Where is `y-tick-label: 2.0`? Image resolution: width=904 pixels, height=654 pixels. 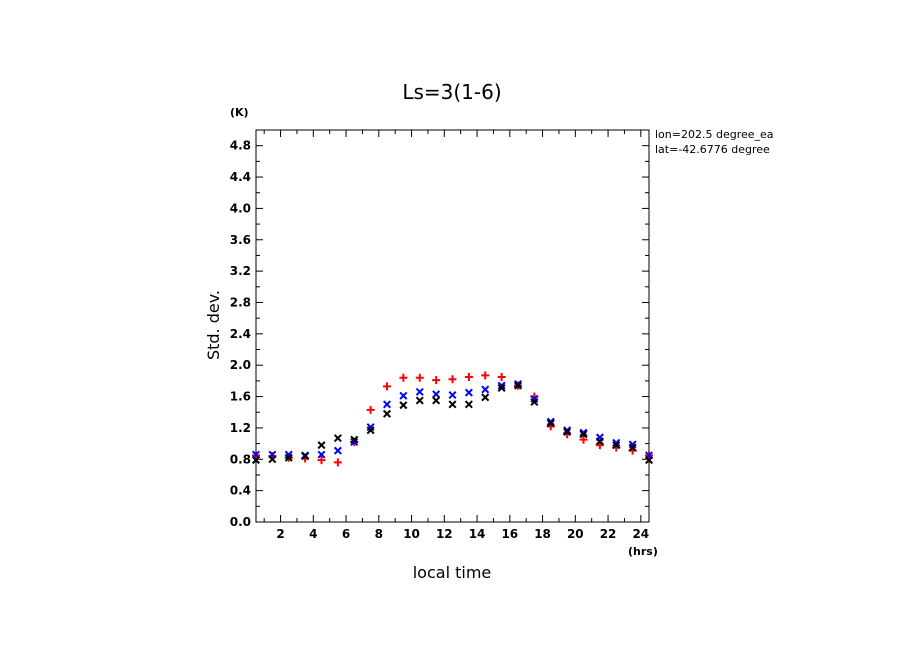 y-tick-label: 2.0 is located at coordinates (240, 365).